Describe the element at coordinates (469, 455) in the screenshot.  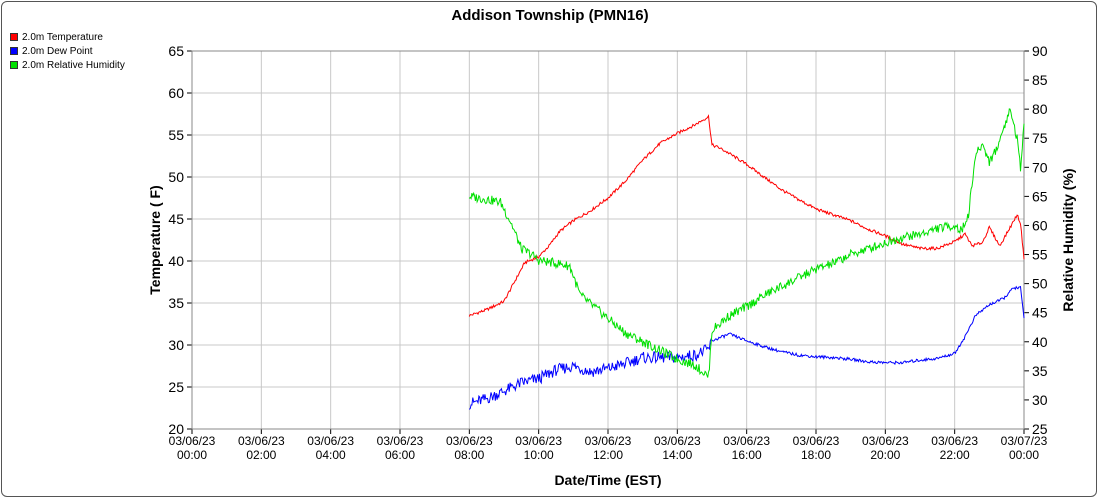
I see `x-tick-label-time: 08:00` at that location.